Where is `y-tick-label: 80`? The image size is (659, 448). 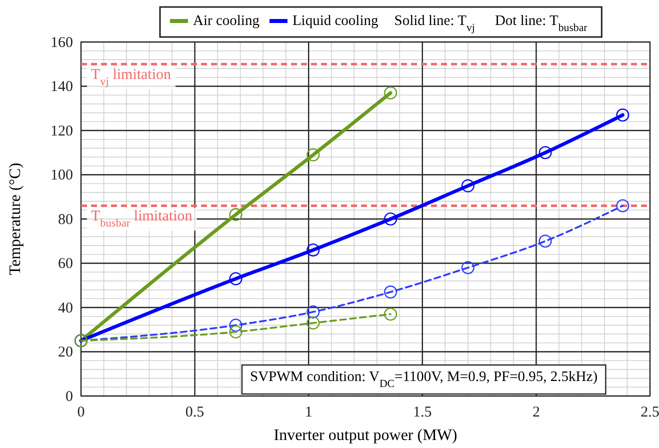
y-tick-label: 80 is located at coordinates (65, 220).